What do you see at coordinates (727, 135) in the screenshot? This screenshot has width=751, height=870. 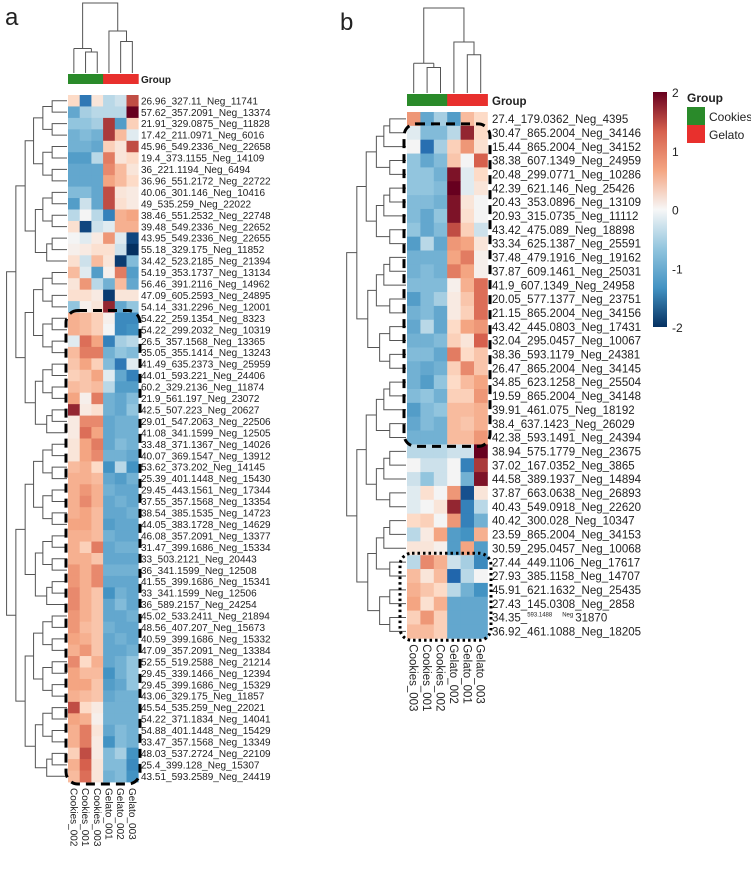 I see `legend-label-gelato: Gelato` at bounding box center [727, 135].